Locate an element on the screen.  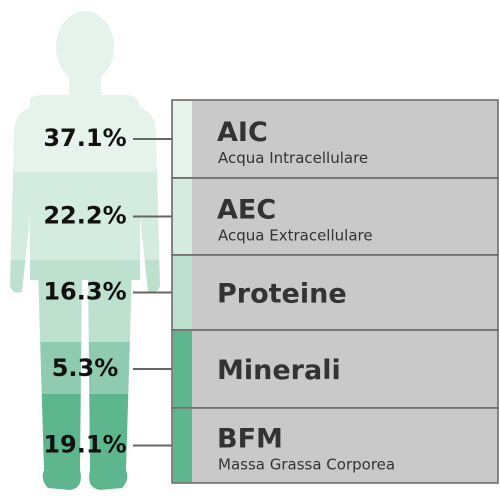
row-abbr: AIC is located at coordinates (242, 132).